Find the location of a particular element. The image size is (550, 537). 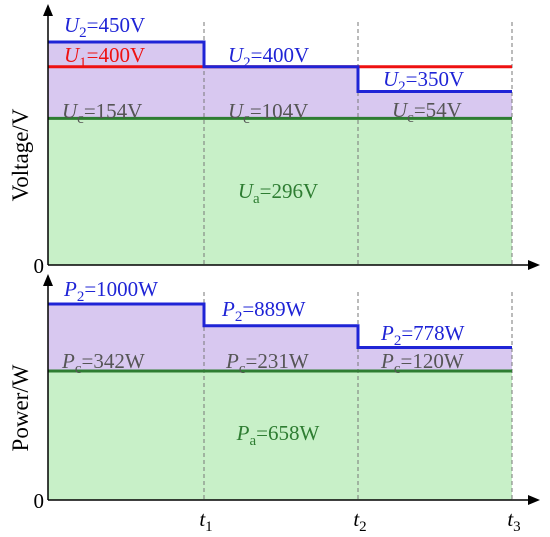

x-tick-label-t2: t2 is located at coordinates (359, 521).